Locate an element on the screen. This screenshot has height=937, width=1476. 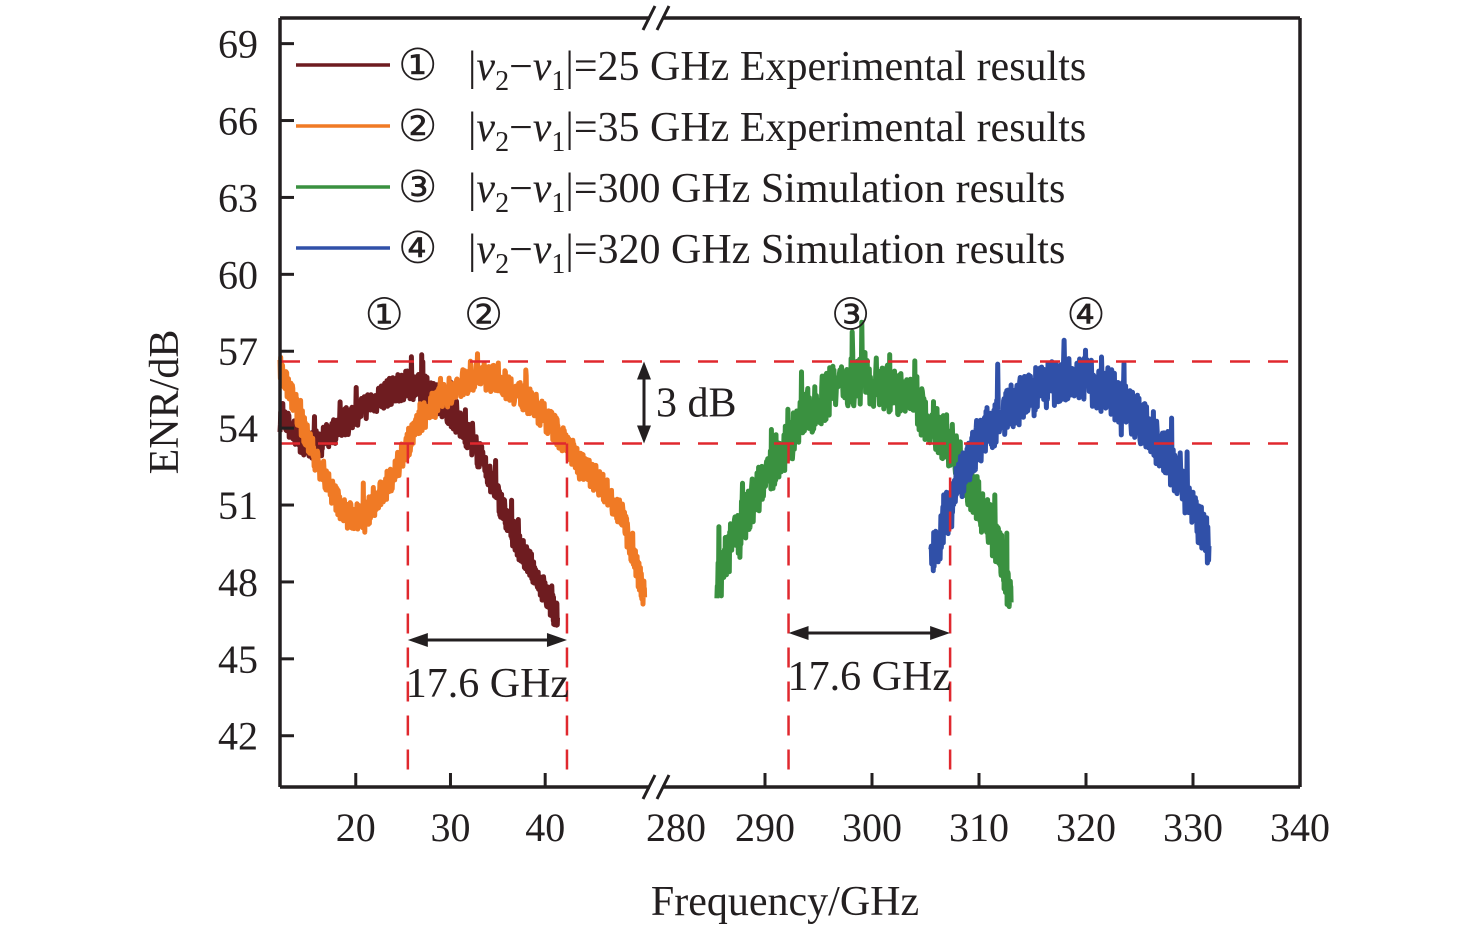
legend-label-4: |v2−v1|=320 GHz Simulation results is located at coordinates (766, 253).